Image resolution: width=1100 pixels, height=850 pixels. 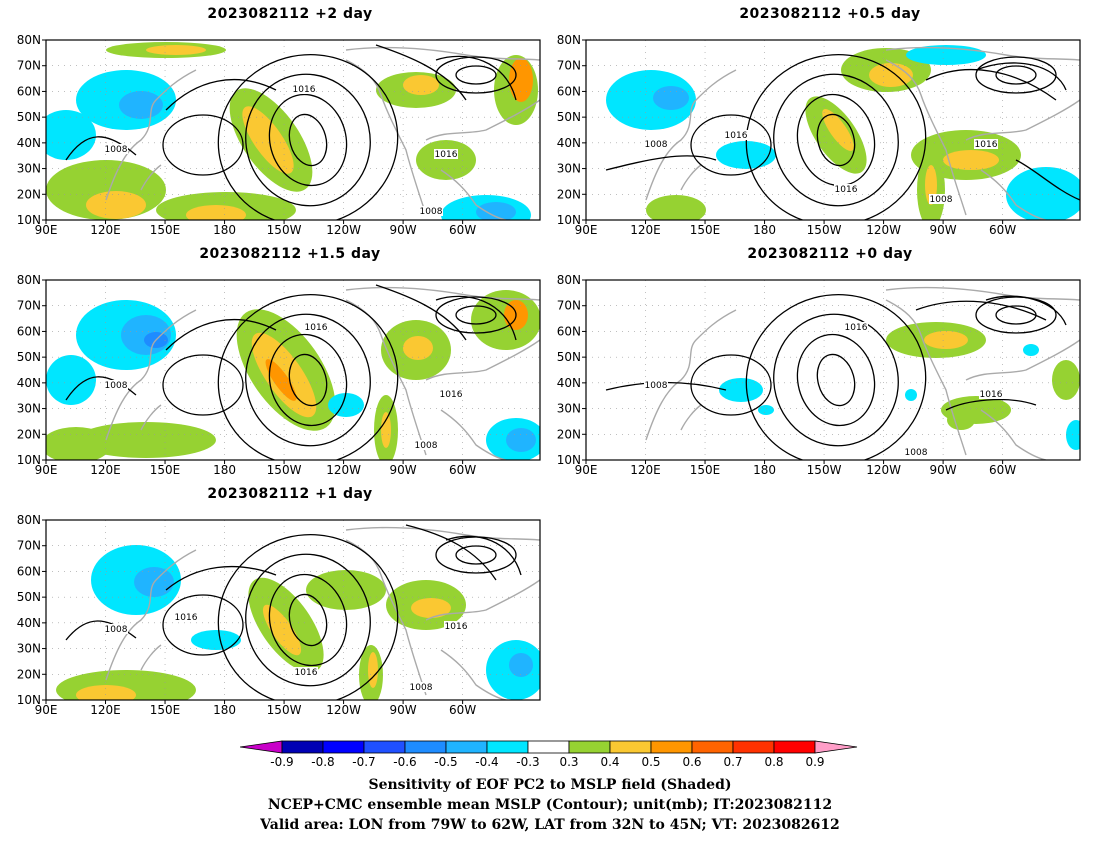 I want to click on panel-title: 2023082112 +0.5 day, so click(x=830, y=14).